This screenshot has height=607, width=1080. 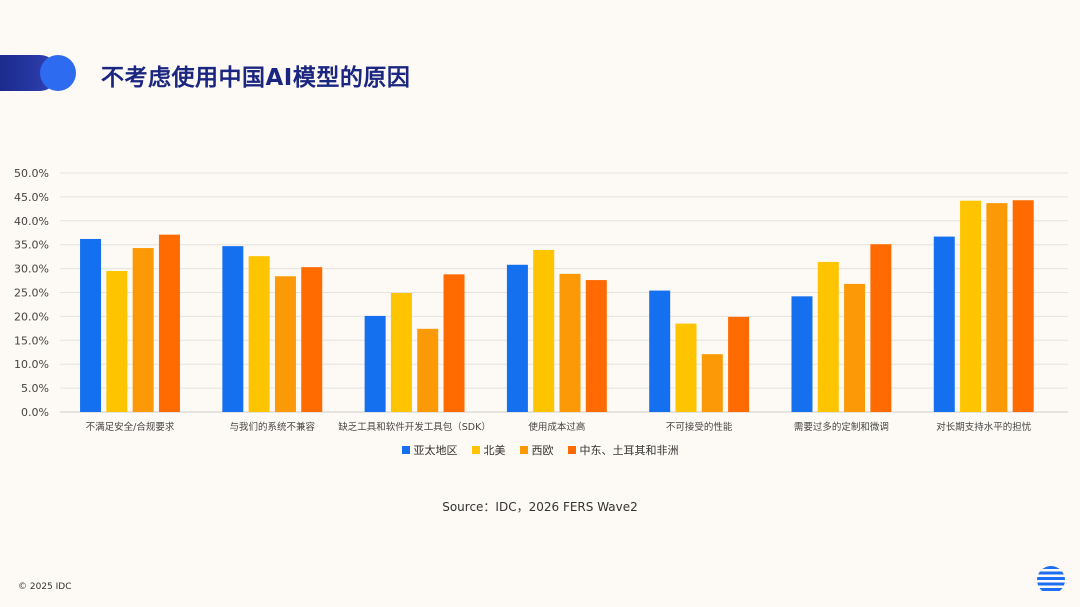 What do you see at coordinates (31, 364) in the screenshot?
I see `y-tick-label: 10.0%` at bounding box center [31, 364].